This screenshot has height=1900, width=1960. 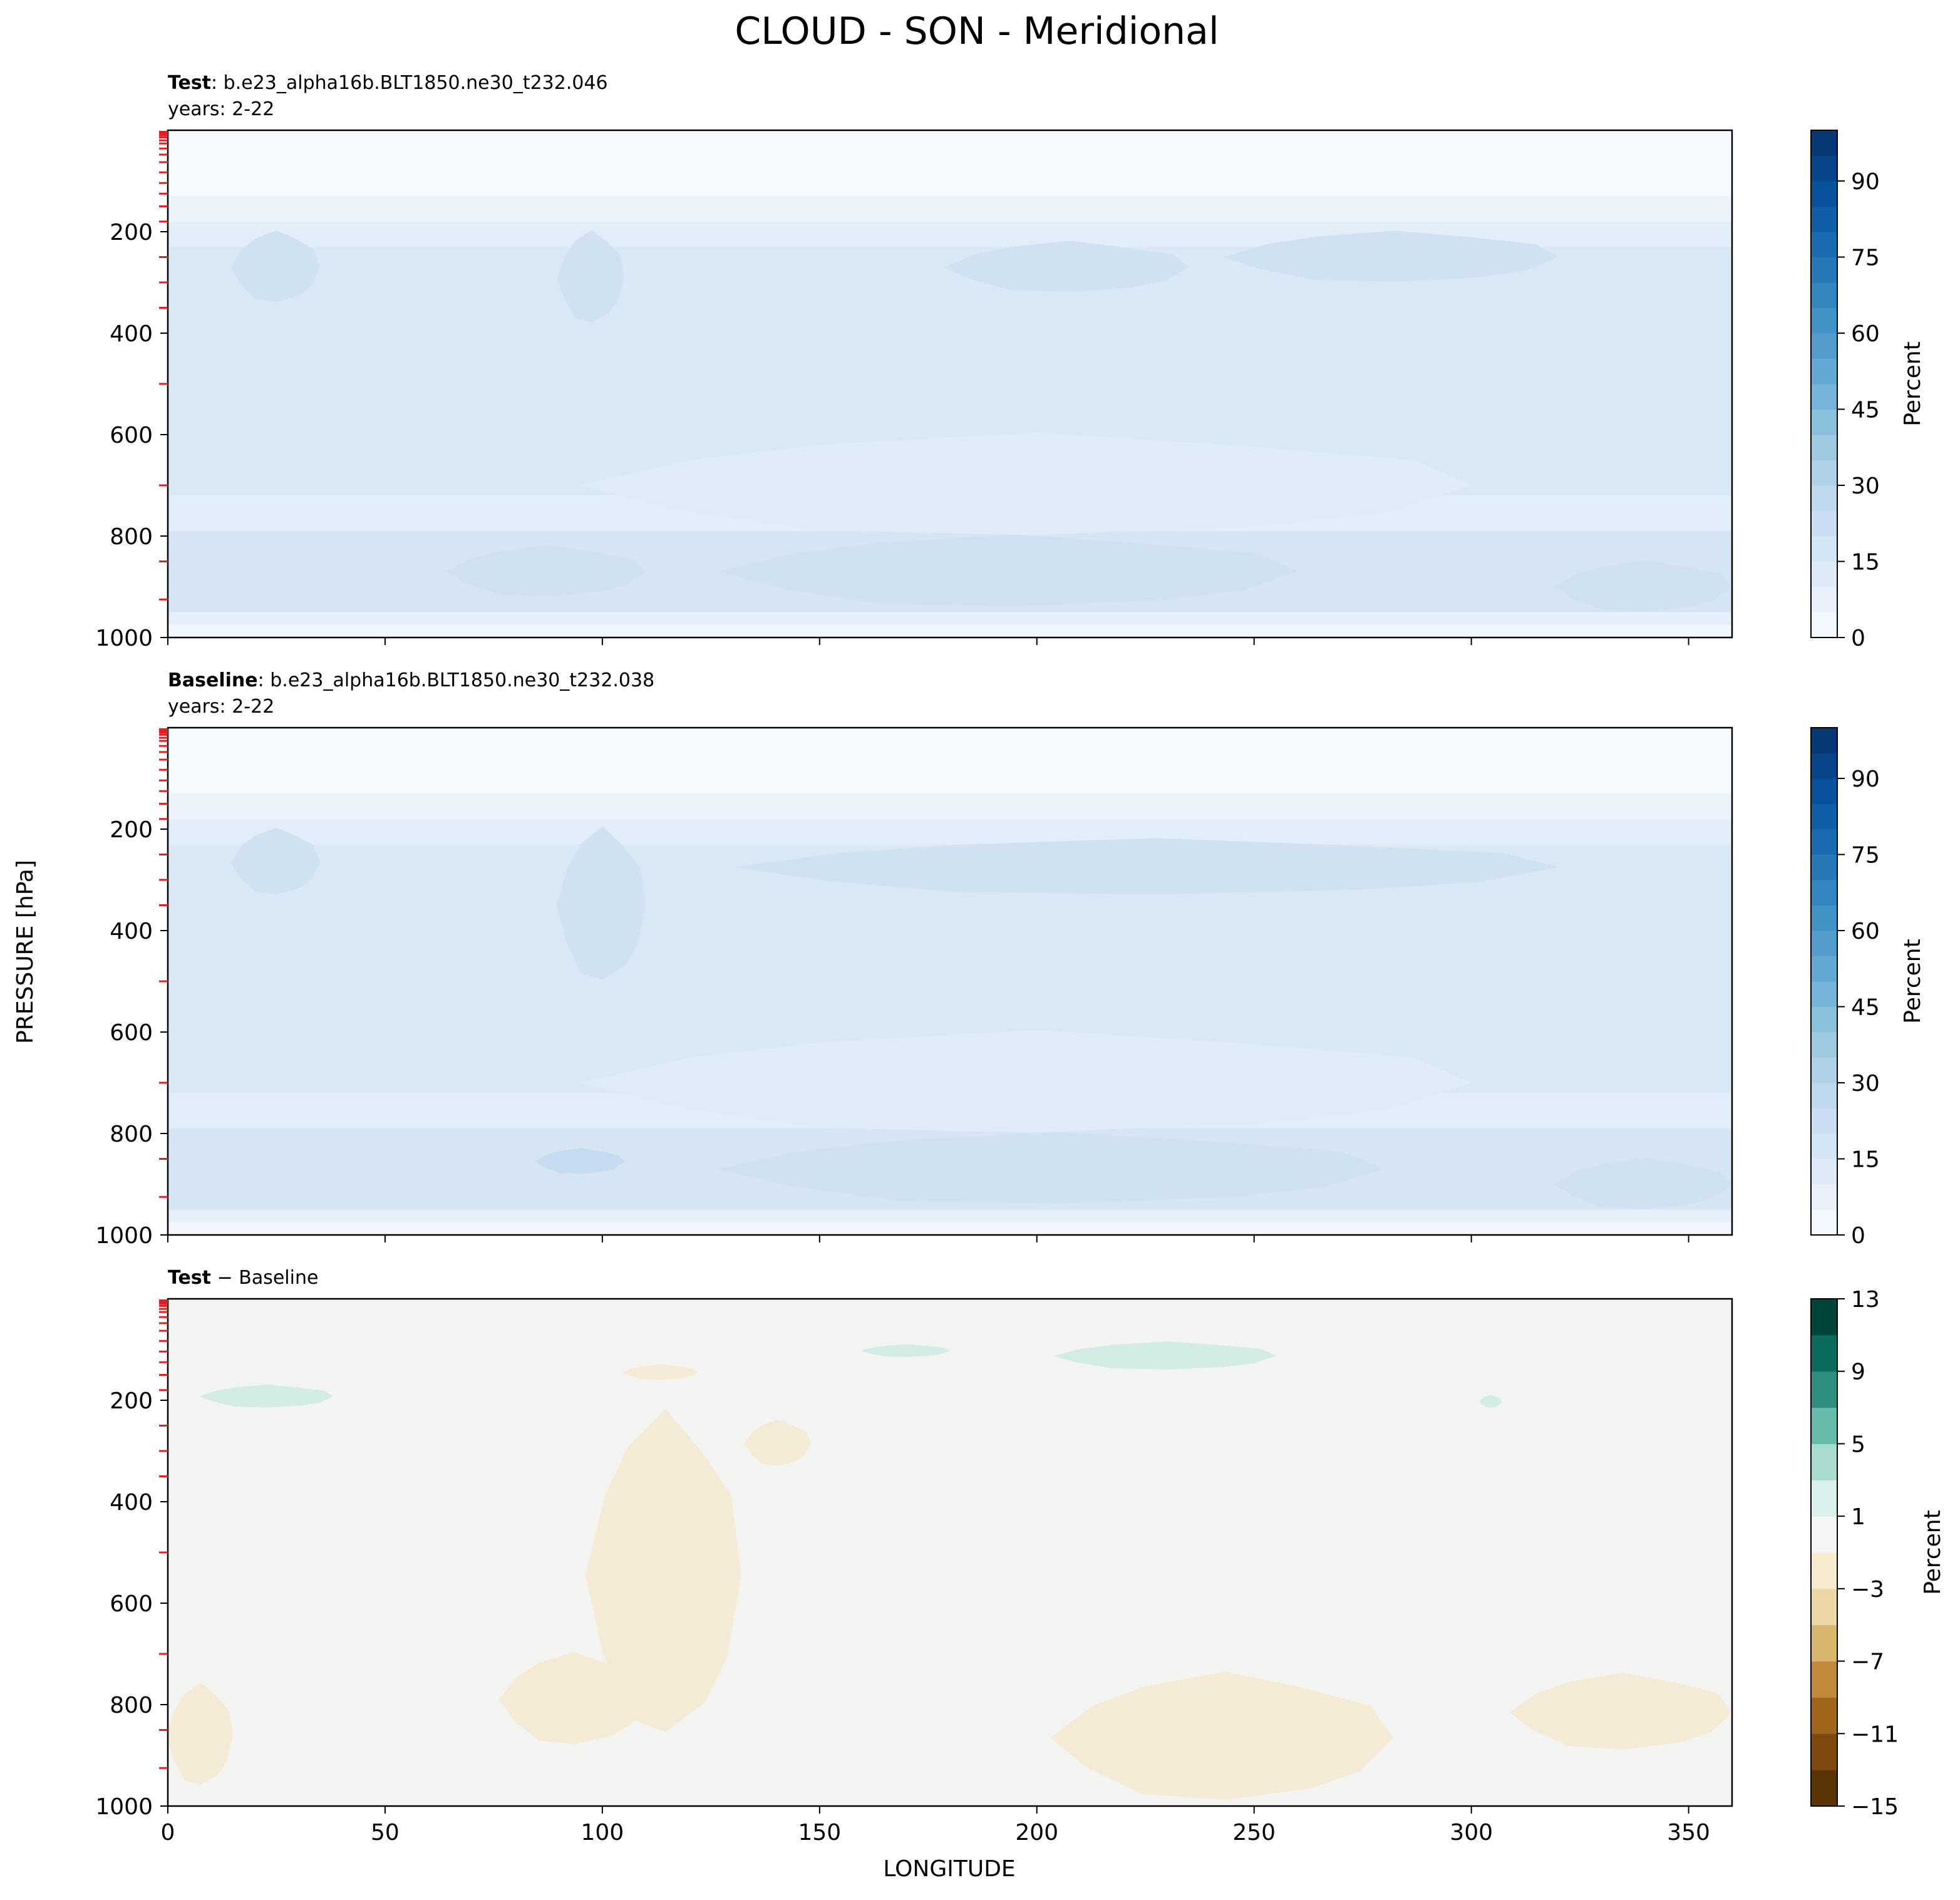 I want to click on x-axis-label: LONGITUDE, so click(x=949, y=1869).